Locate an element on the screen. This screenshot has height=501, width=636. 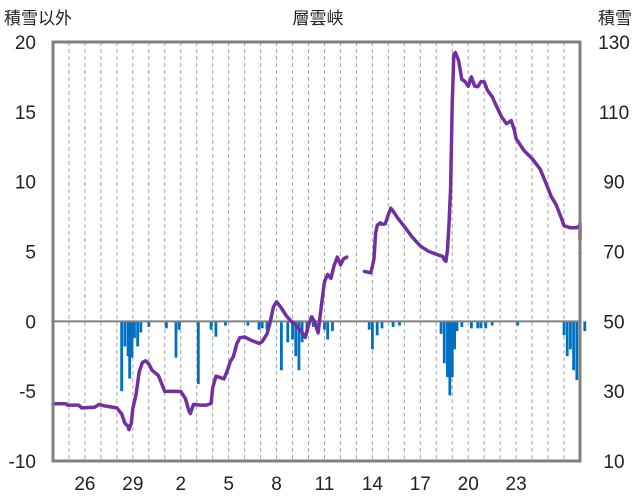
right-tick-label: 110 is located at coordinates (614, 113).